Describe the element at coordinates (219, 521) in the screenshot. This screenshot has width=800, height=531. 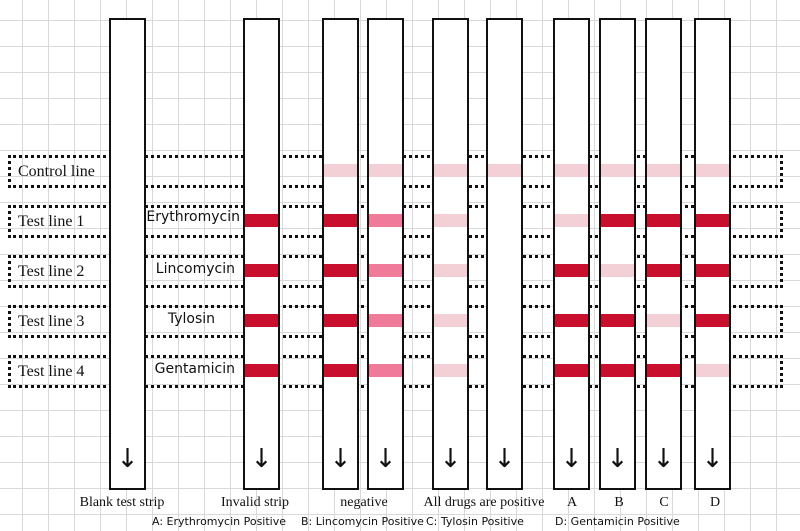
I see `legend-item: A: Erythromycin Positive` at that location.